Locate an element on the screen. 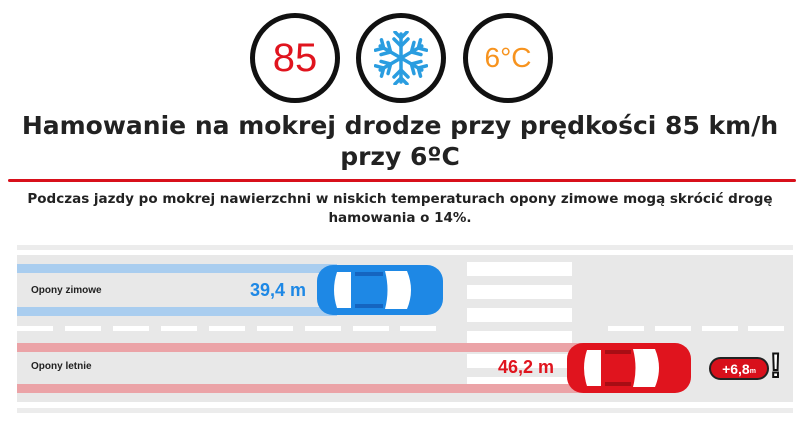 The height and width of the screenshot is (424, 800). difference-value: +6,8 is located at coordinates (736, 368).